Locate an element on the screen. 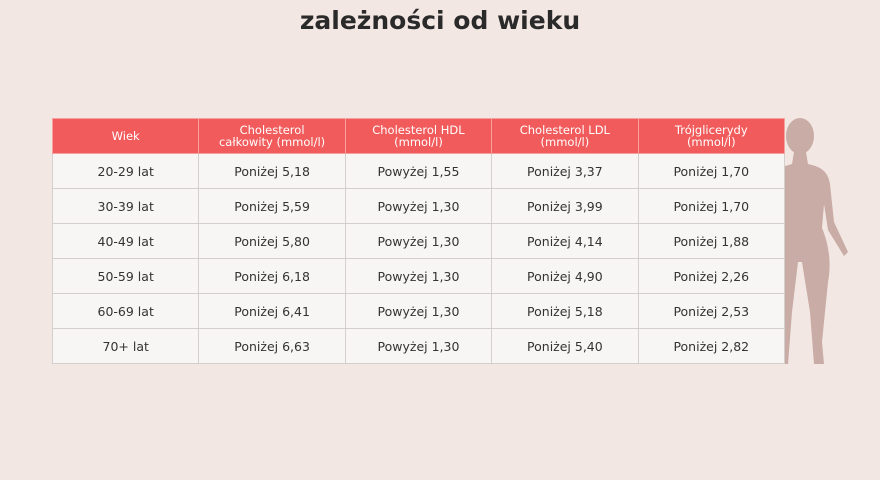  table-cell: Poniżej 6,63 is located at coordinates (272, 346).